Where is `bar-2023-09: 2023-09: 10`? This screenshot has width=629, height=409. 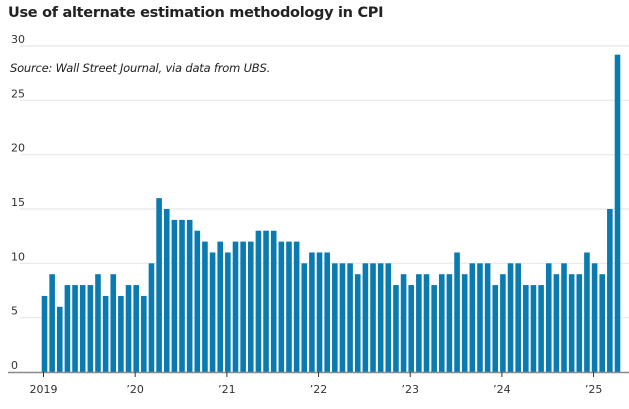 bar-2023-09: 2023-09: 10 is located at coordinates (472, 317).